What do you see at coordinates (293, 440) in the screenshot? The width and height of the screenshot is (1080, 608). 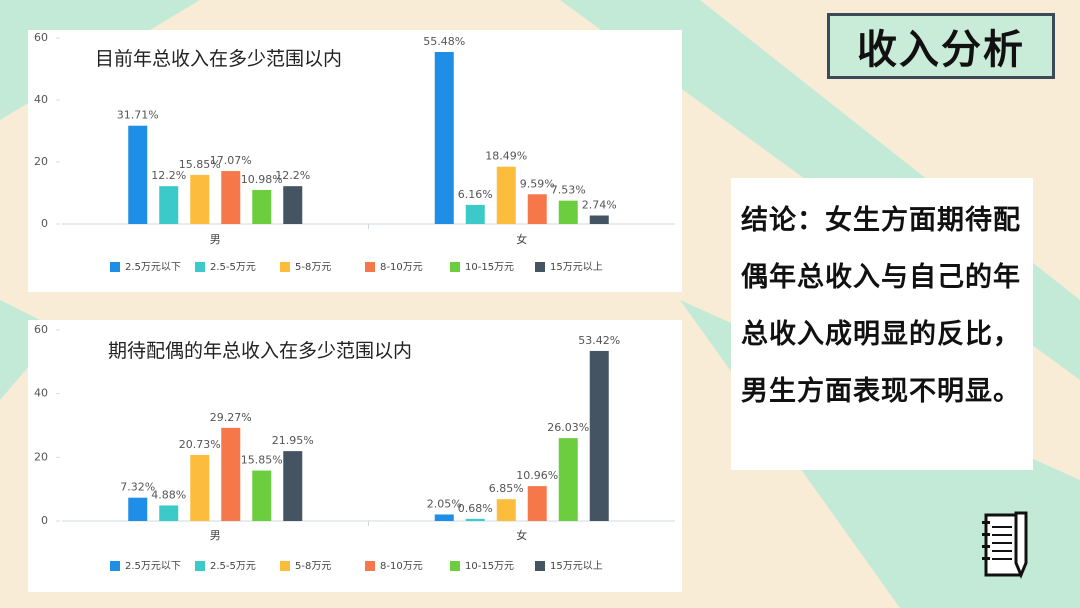 I see `value-label: 21.95%` at bounding box center [293, 440].